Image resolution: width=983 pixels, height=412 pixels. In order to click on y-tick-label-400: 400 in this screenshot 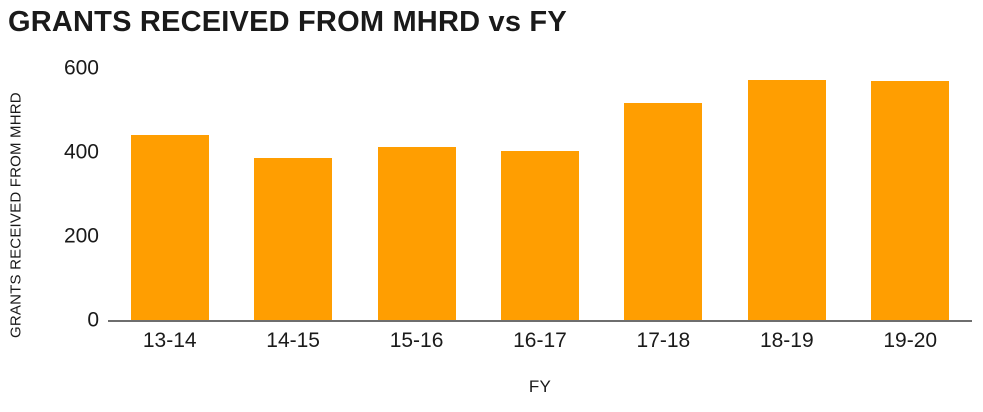, I will do `click(81, 152)`.